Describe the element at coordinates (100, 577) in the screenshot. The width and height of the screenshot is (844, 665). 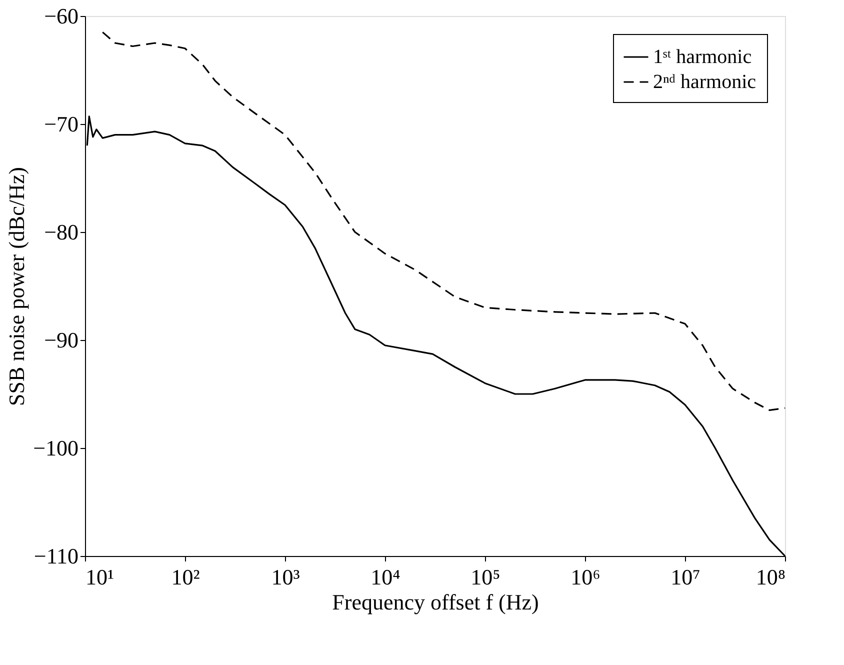
I see `x-tick-label: 10¹` at that location.